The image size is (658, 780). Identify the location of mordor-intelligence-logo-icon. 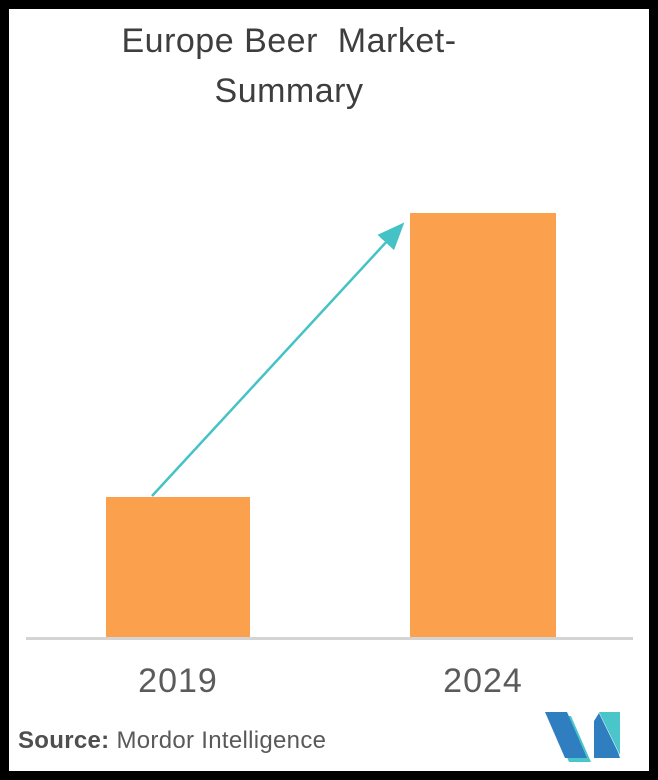
(582, 737).